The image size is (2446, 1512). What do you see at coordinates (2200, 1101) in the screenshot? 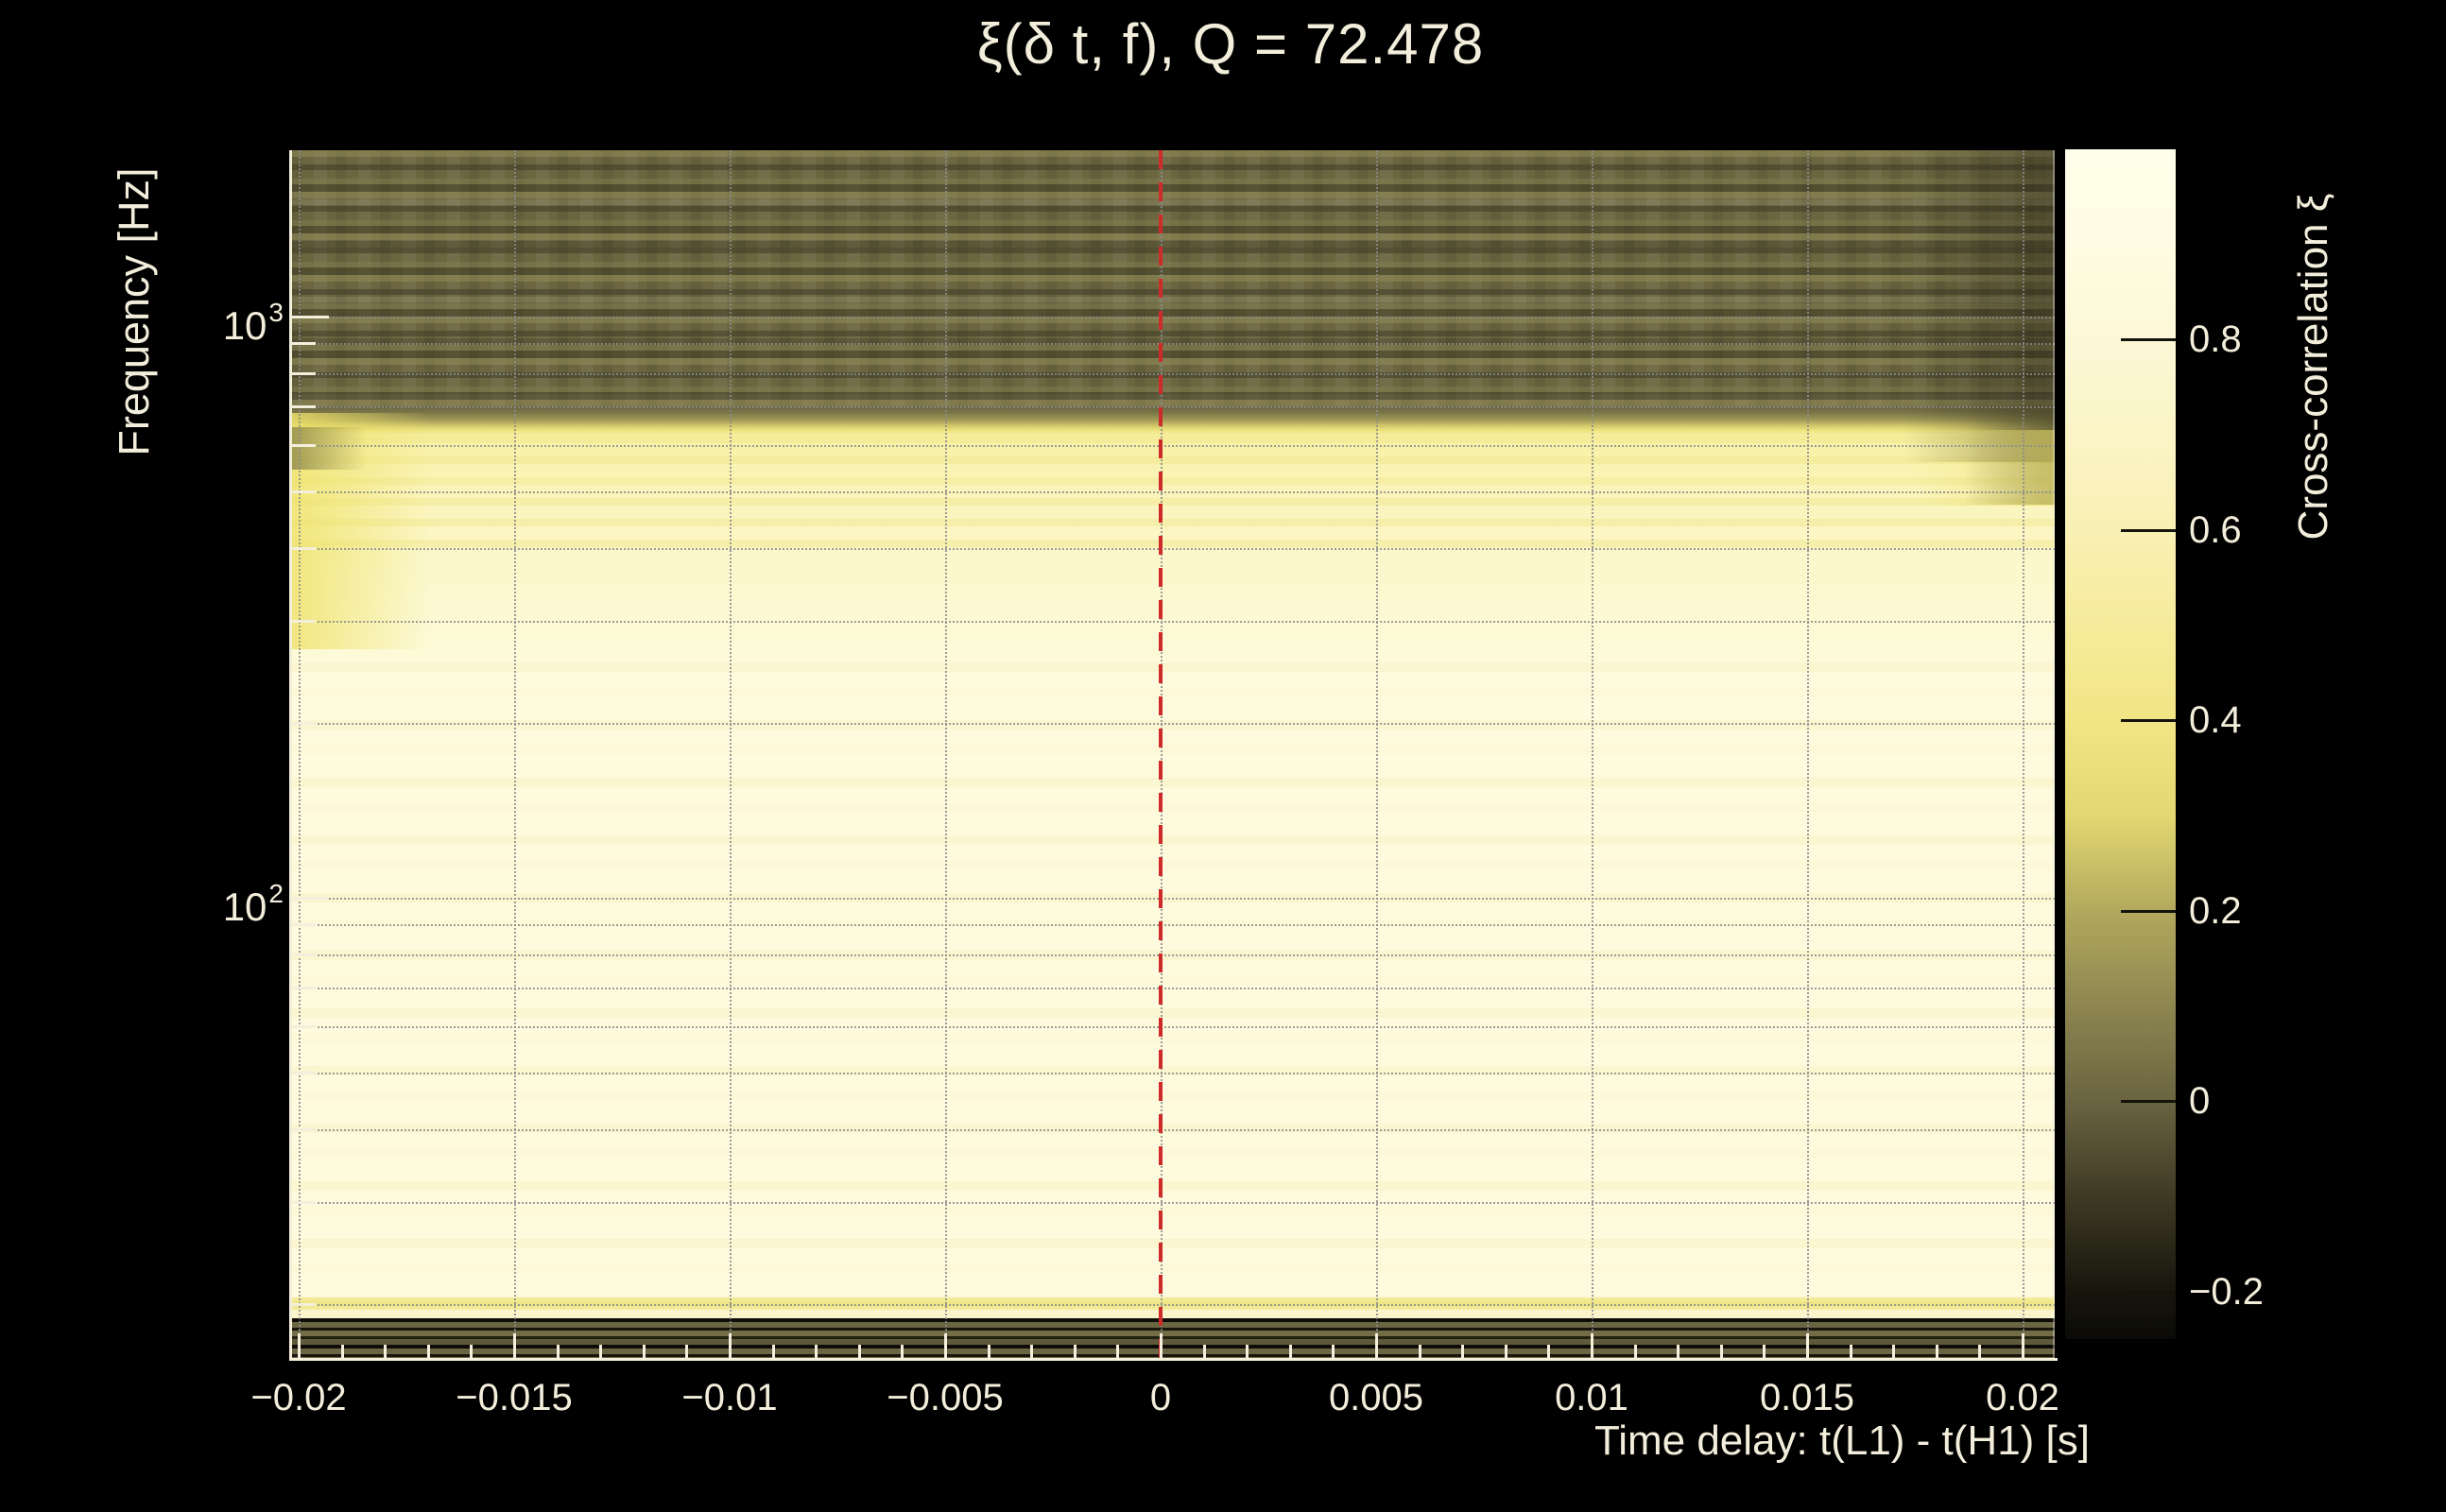
I see `colorbar-tick-label: 0` at bounding box center [2200, 1101].